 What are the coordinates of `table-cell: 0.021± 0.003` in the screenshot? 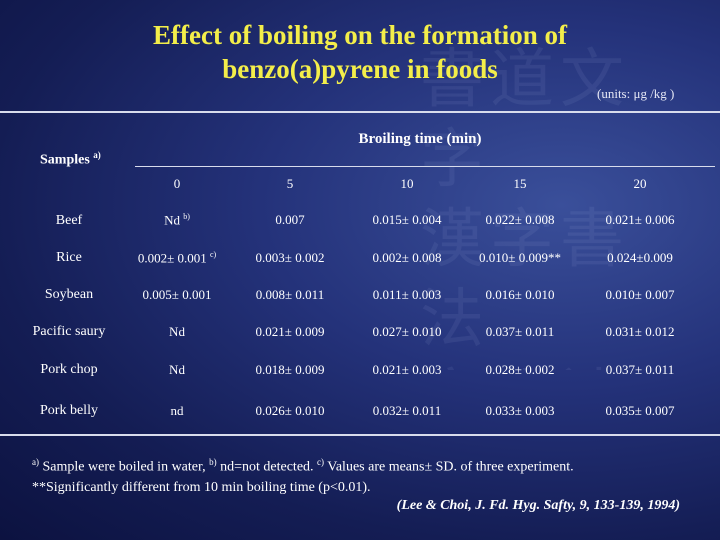 It's located at (407, 370).